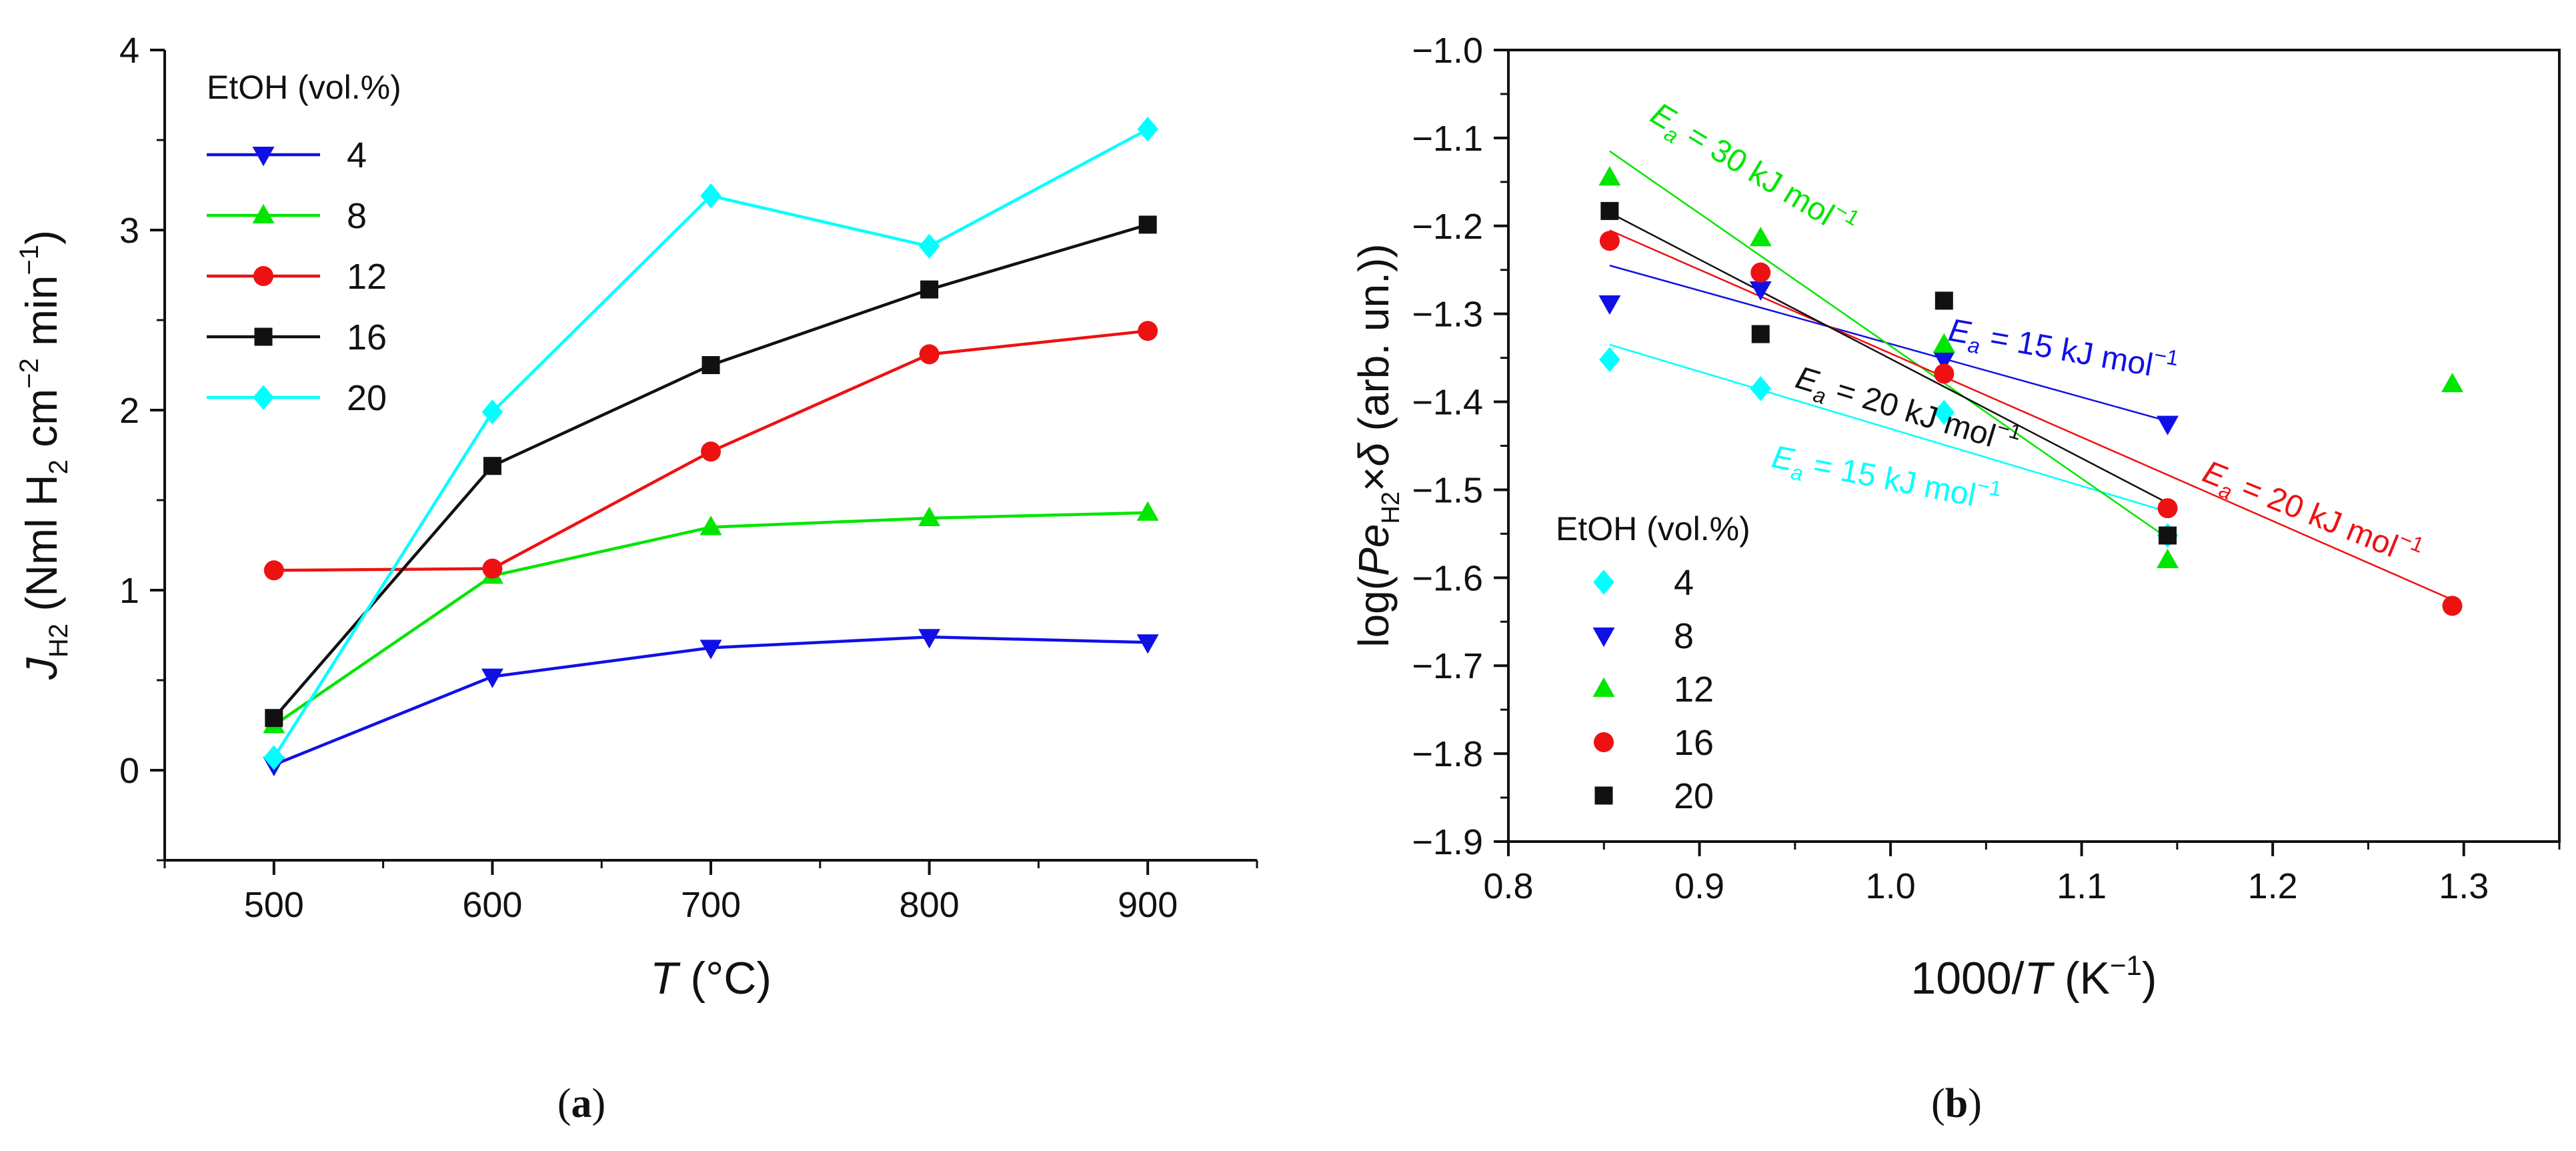  I want to click on chart-b-y-label-group: log(PeH2×δ (arb. un.)), so click(1377, 445).